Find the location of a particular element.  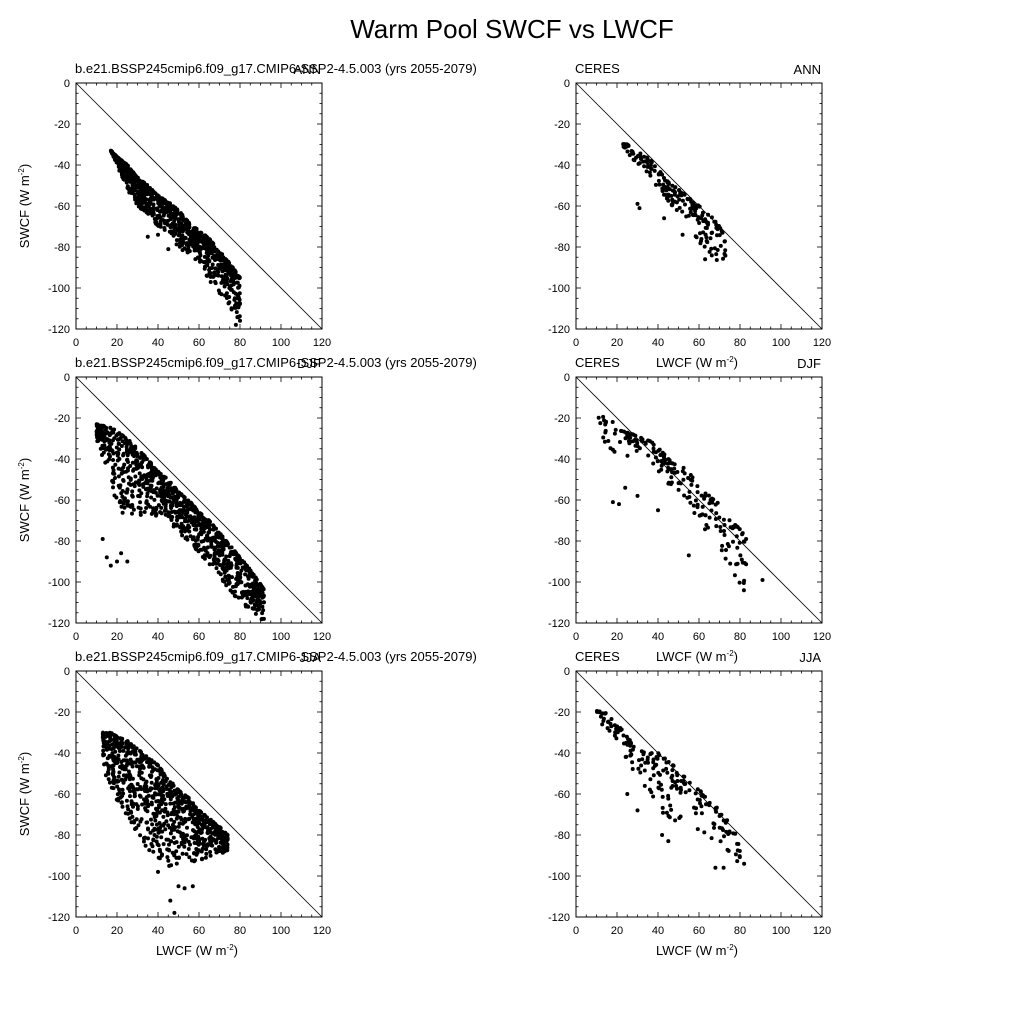

panel-right-label: DJF is located at coordinates (809, 363).